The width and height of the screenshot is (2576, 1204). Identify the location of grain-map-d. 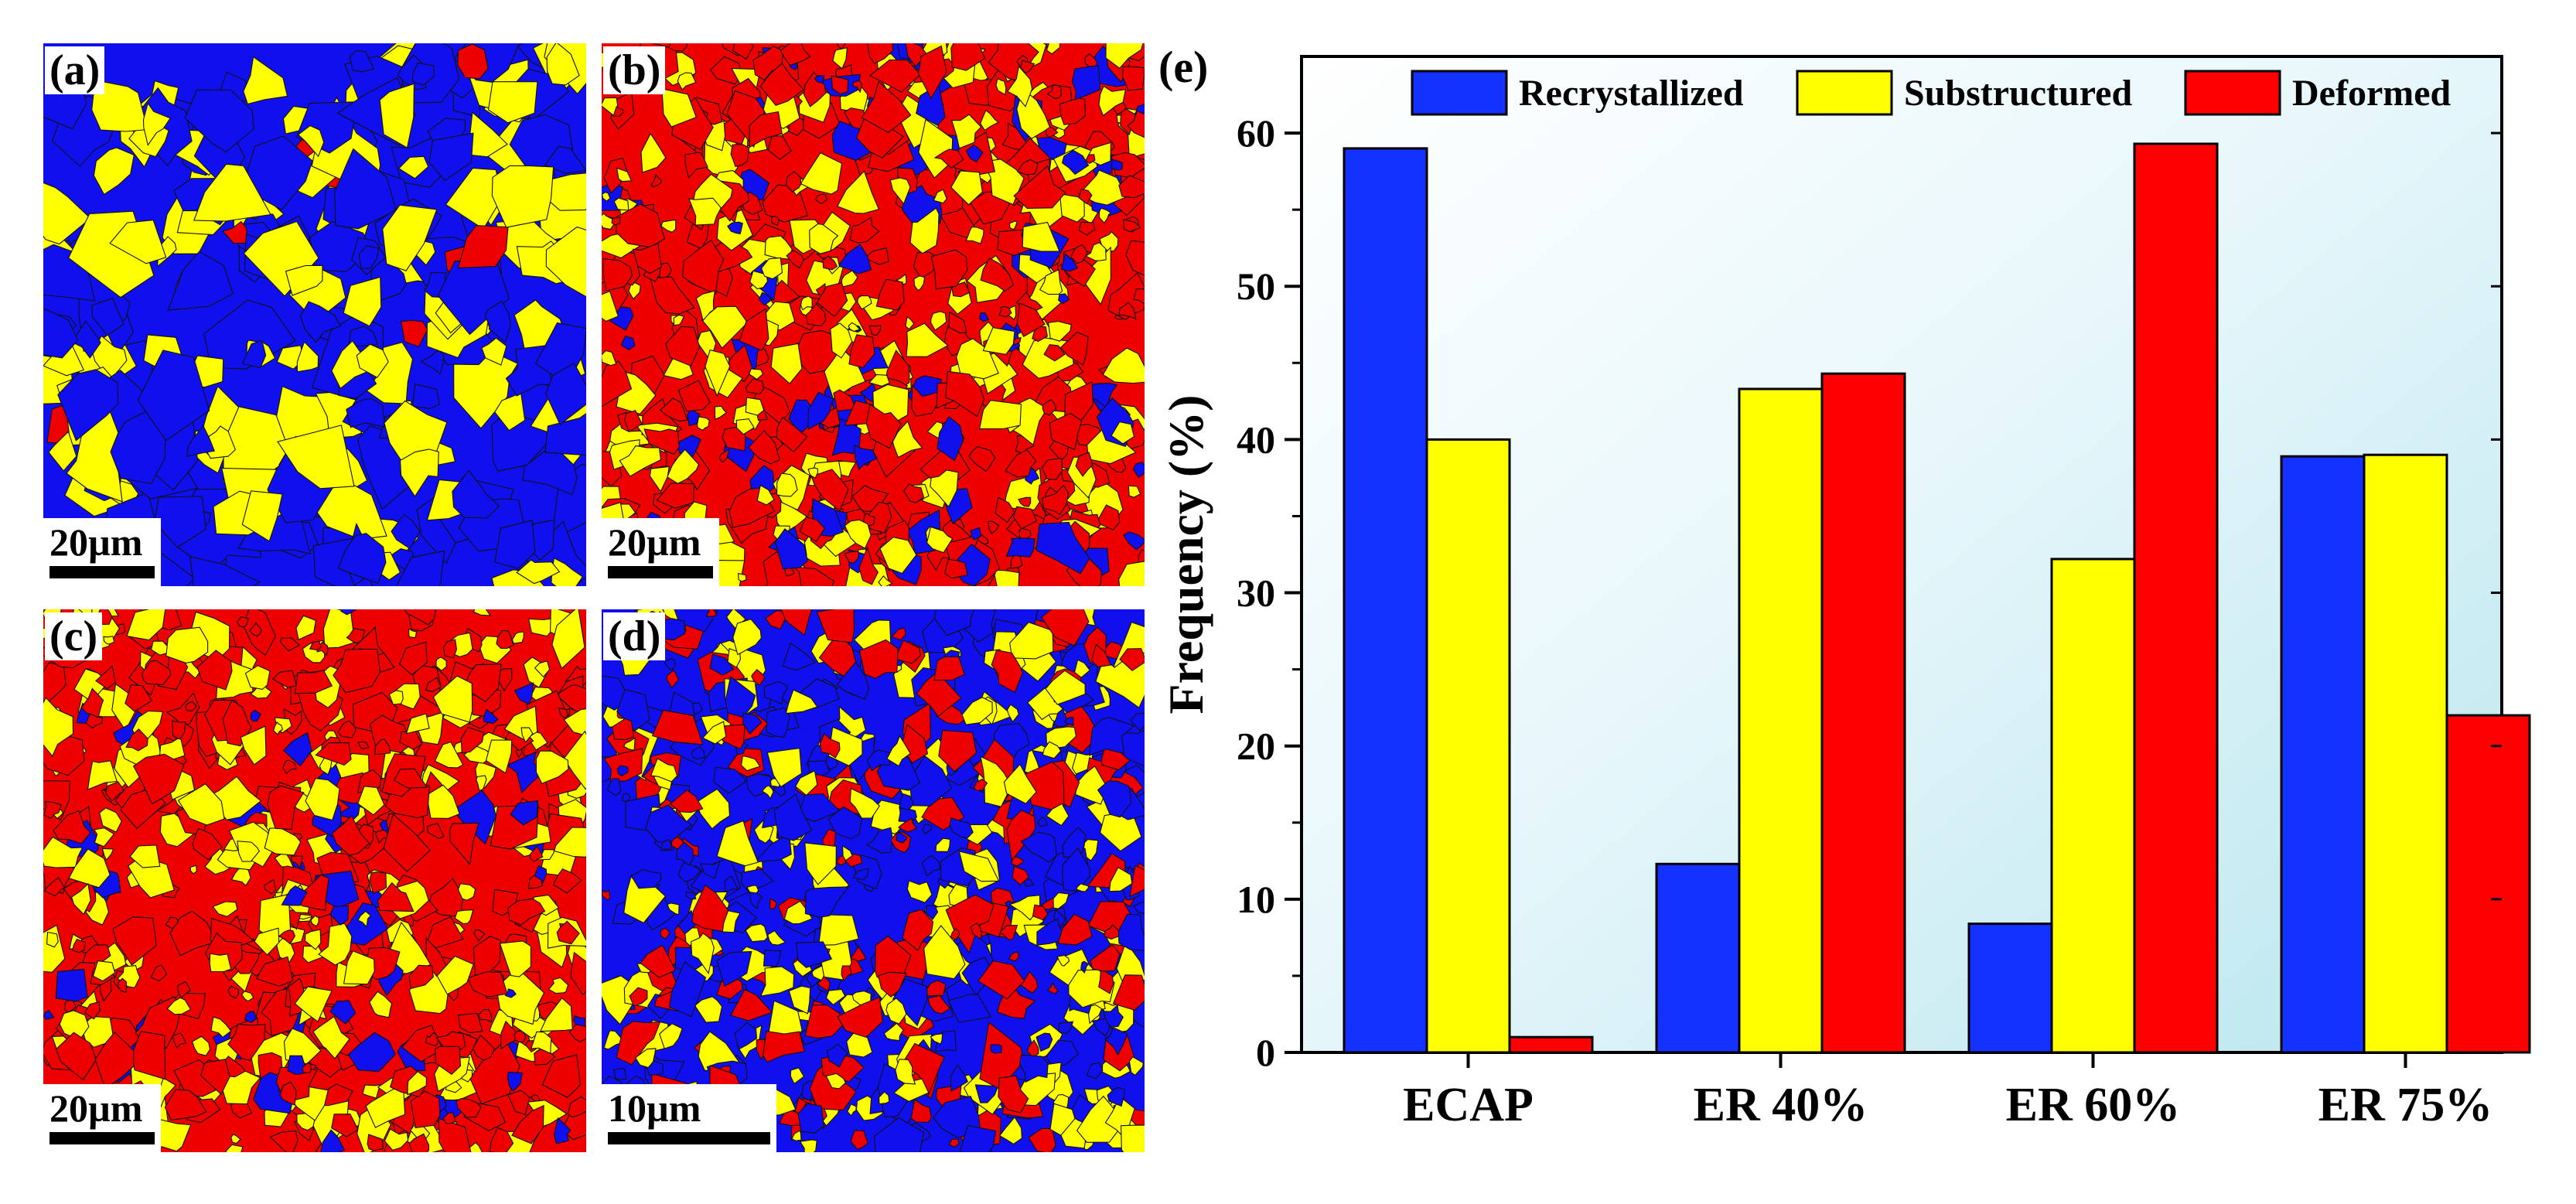
(874, 880).